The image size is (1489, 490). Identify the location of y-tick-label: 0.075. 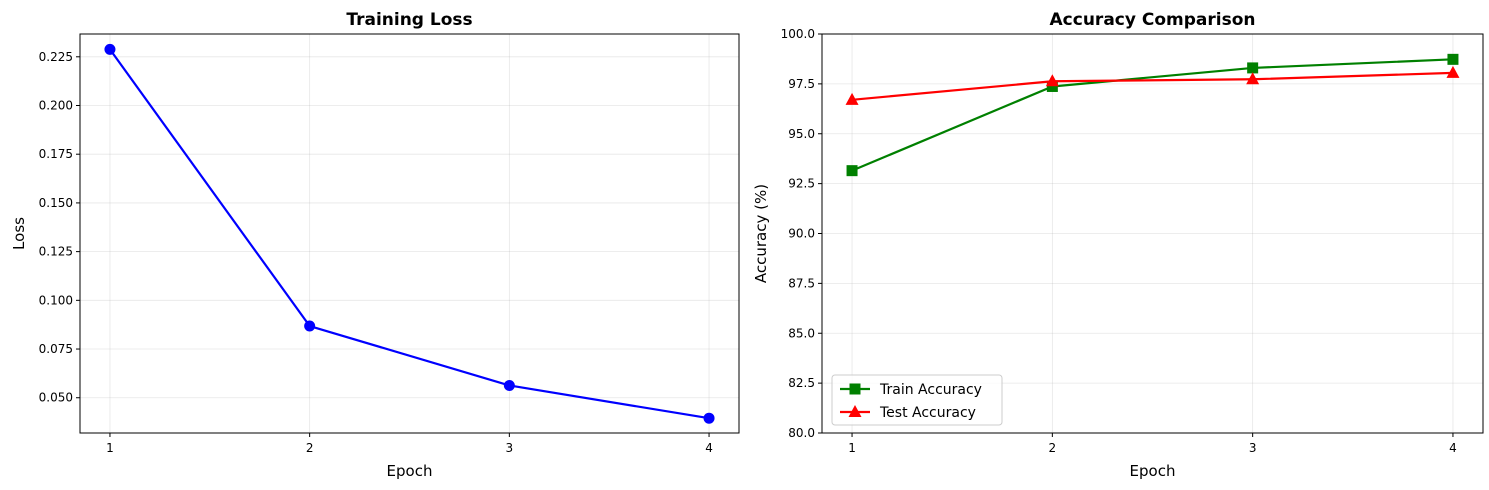
(56, 349).